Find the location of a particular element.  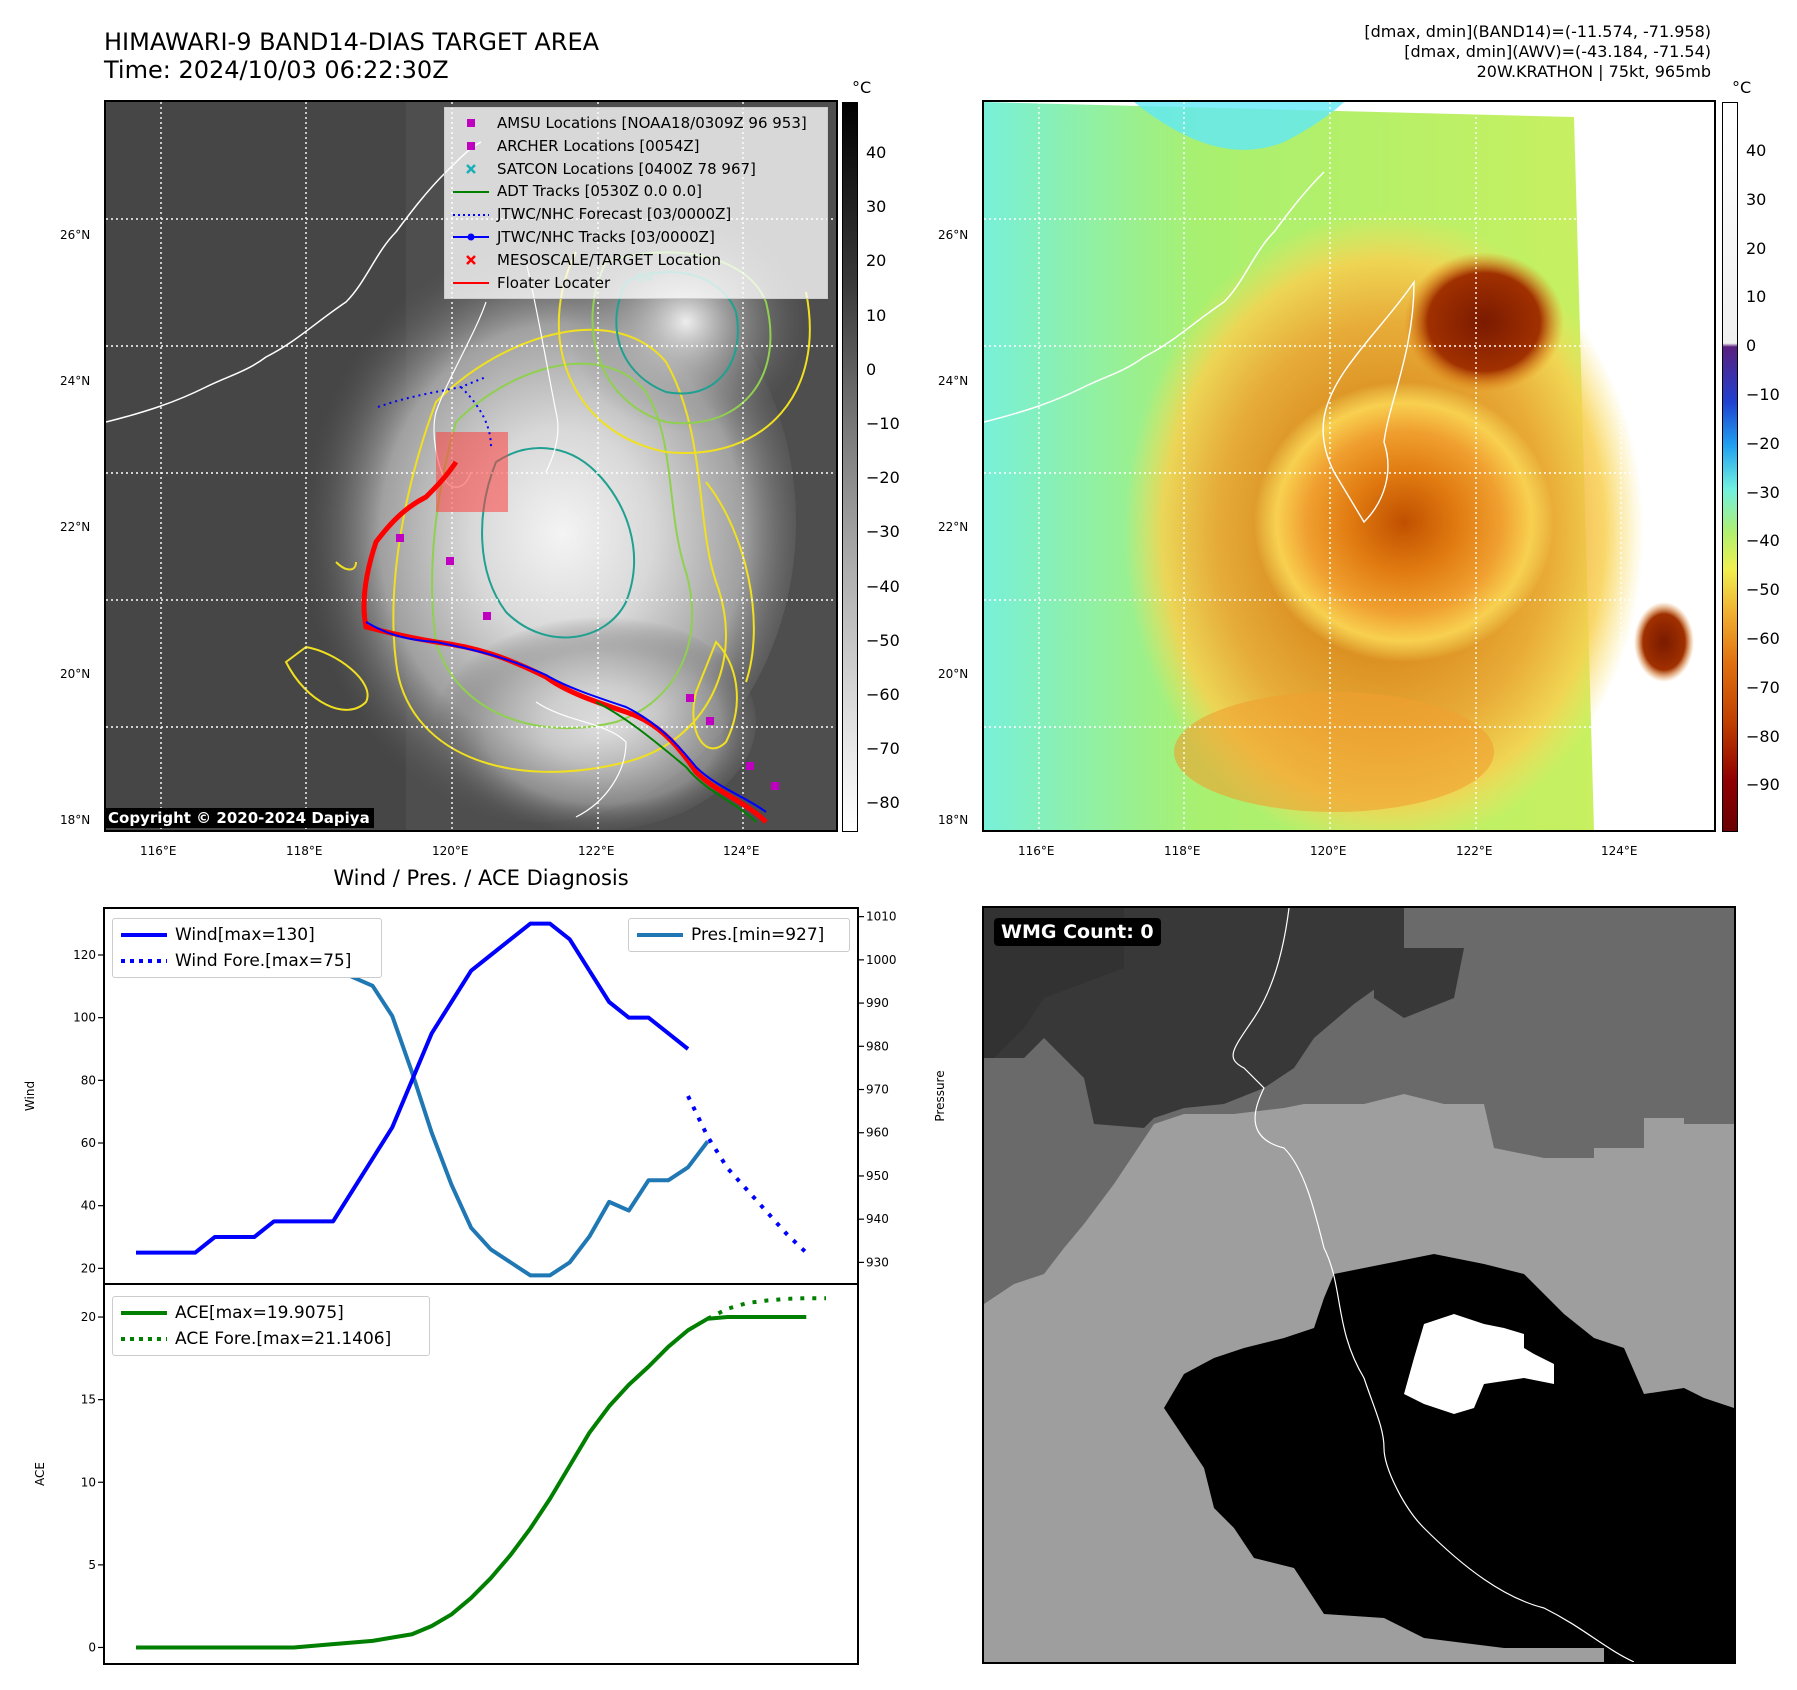

legend-pressure: Pres.[min=927] is located at coordinates (758, 935).